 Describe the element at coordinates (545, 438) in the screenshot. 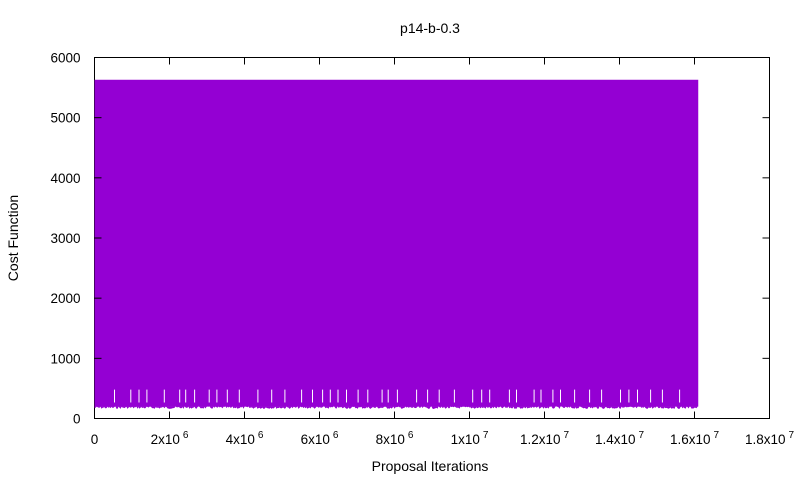

I see `x-tick-label-6: 1.2x10 7` at that location.